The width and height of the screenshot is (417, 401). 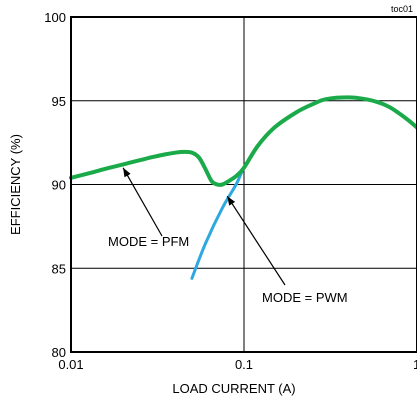 I want to click on annotation-label-1: MODE = PWM, so click(x=305, y=297).